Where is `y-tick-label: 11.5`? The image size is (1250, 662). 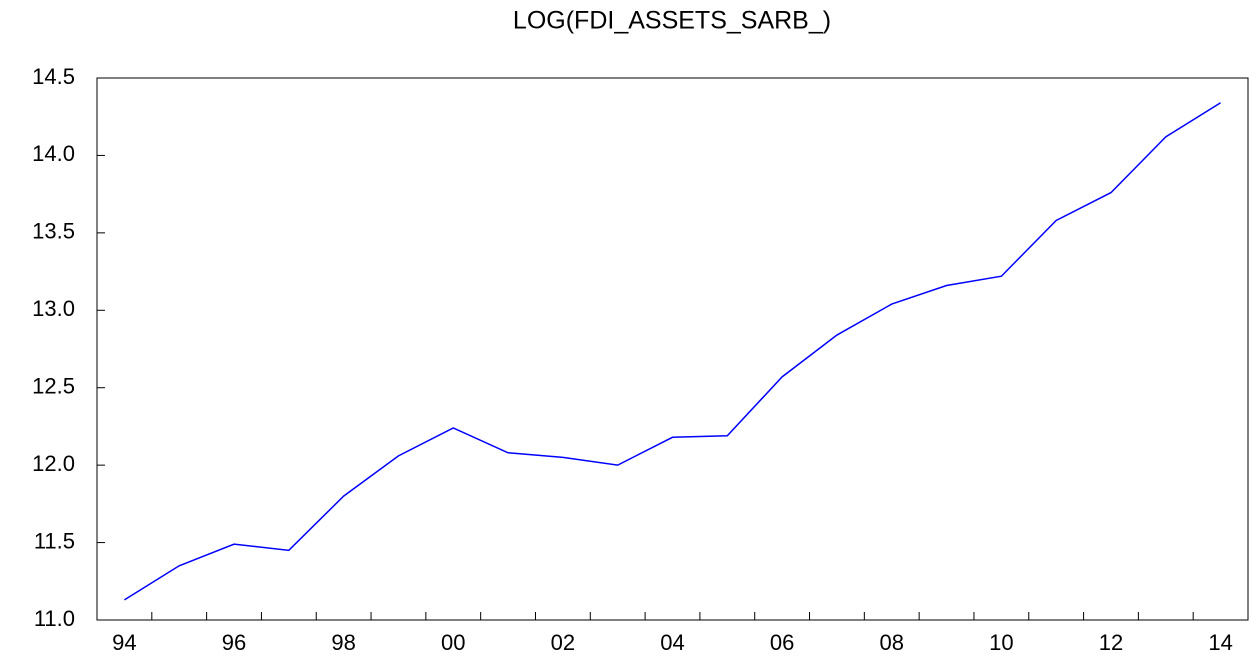 y-tick-label: 11.5 is located at coordinates (54, 540).